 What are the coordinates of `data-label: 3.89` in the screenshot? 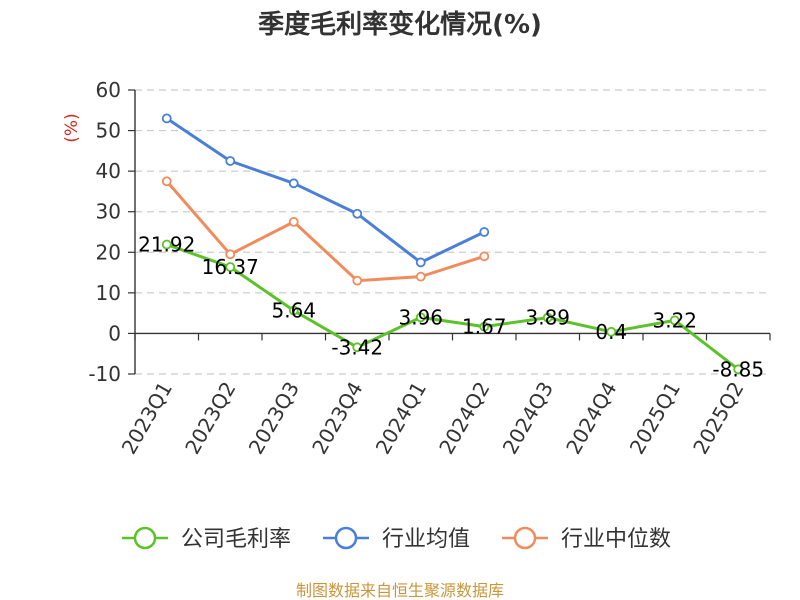 It's located at (547, 318).